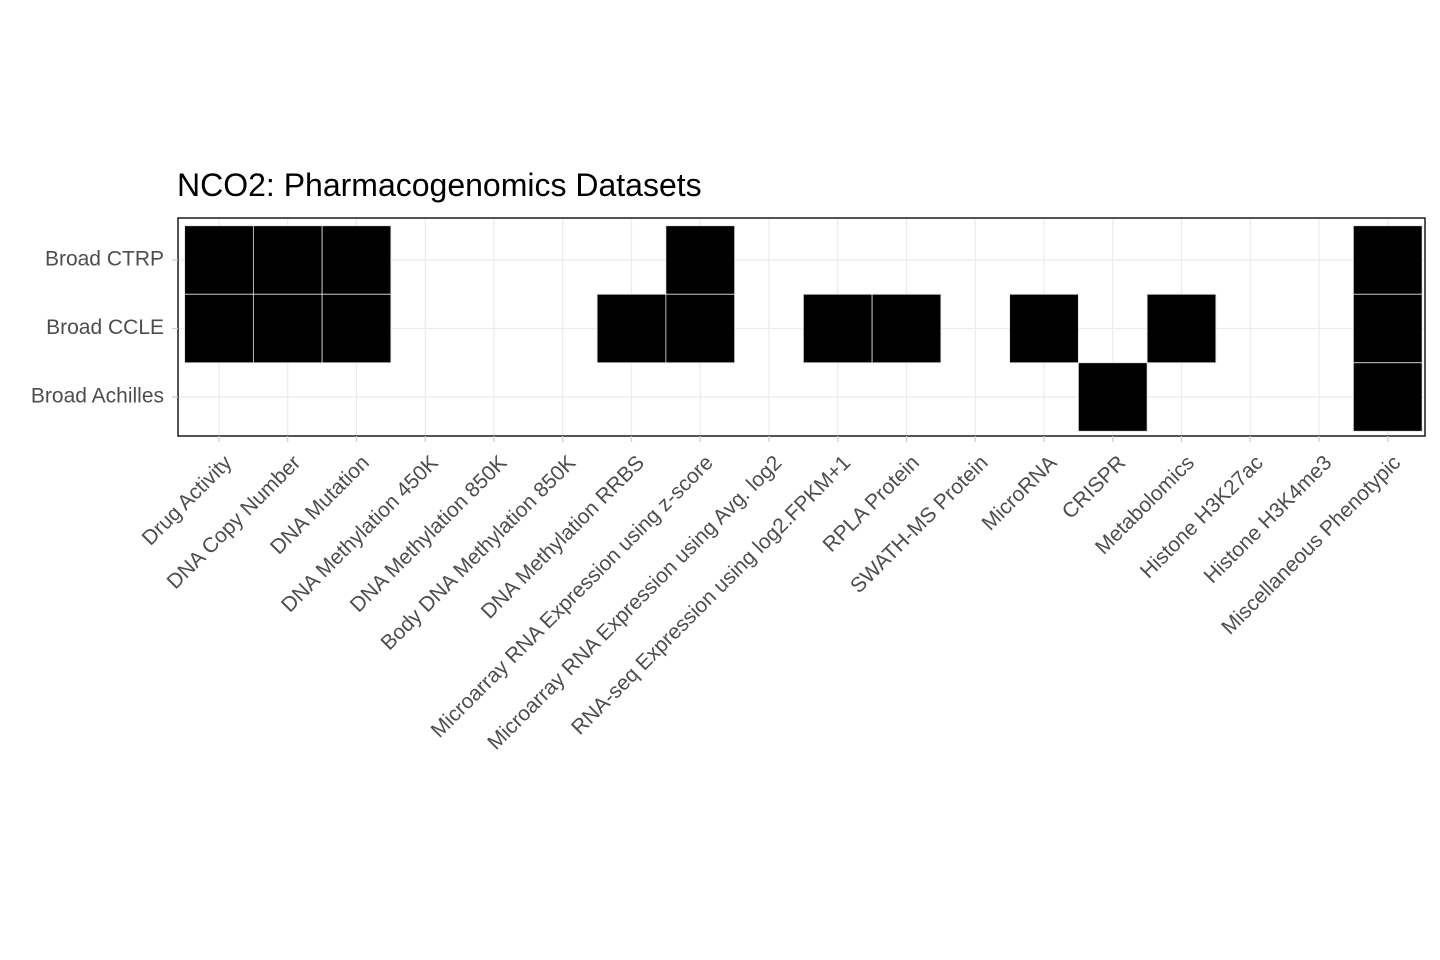  What do you see at coordinates (97, 396) in the screenshot?
I see `y-tick-label: Broad Achilles` at bounding box center [97, 396].